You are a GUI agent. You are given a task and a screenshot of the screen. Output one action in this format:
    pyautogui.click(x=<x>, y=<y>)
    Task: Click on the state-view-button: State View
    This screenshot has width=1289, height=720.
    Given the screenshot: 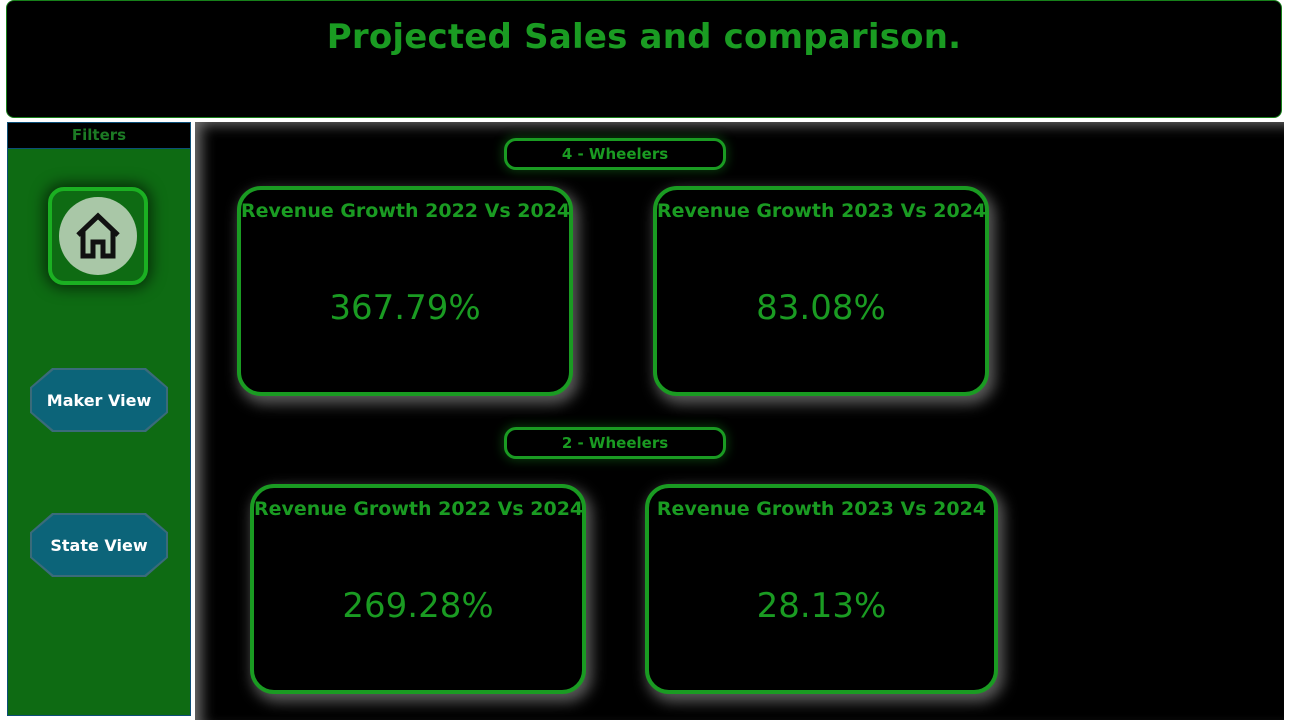 What is the action you would take?
    pyautogui.click(x=99, y=545)
    